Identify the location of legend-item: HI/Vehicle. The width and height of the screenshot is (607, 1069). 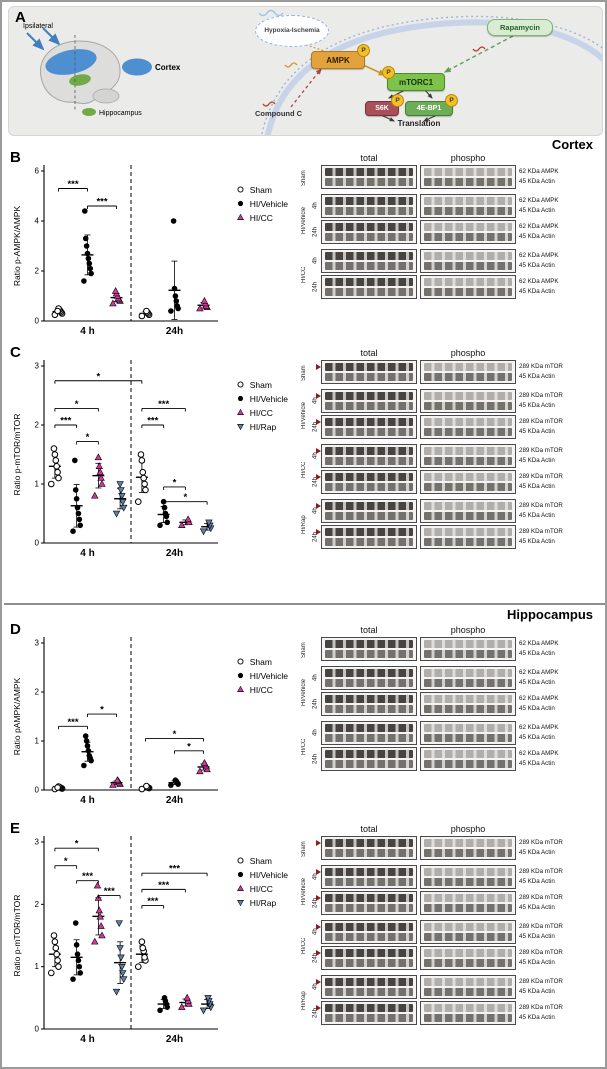
(261, 874).